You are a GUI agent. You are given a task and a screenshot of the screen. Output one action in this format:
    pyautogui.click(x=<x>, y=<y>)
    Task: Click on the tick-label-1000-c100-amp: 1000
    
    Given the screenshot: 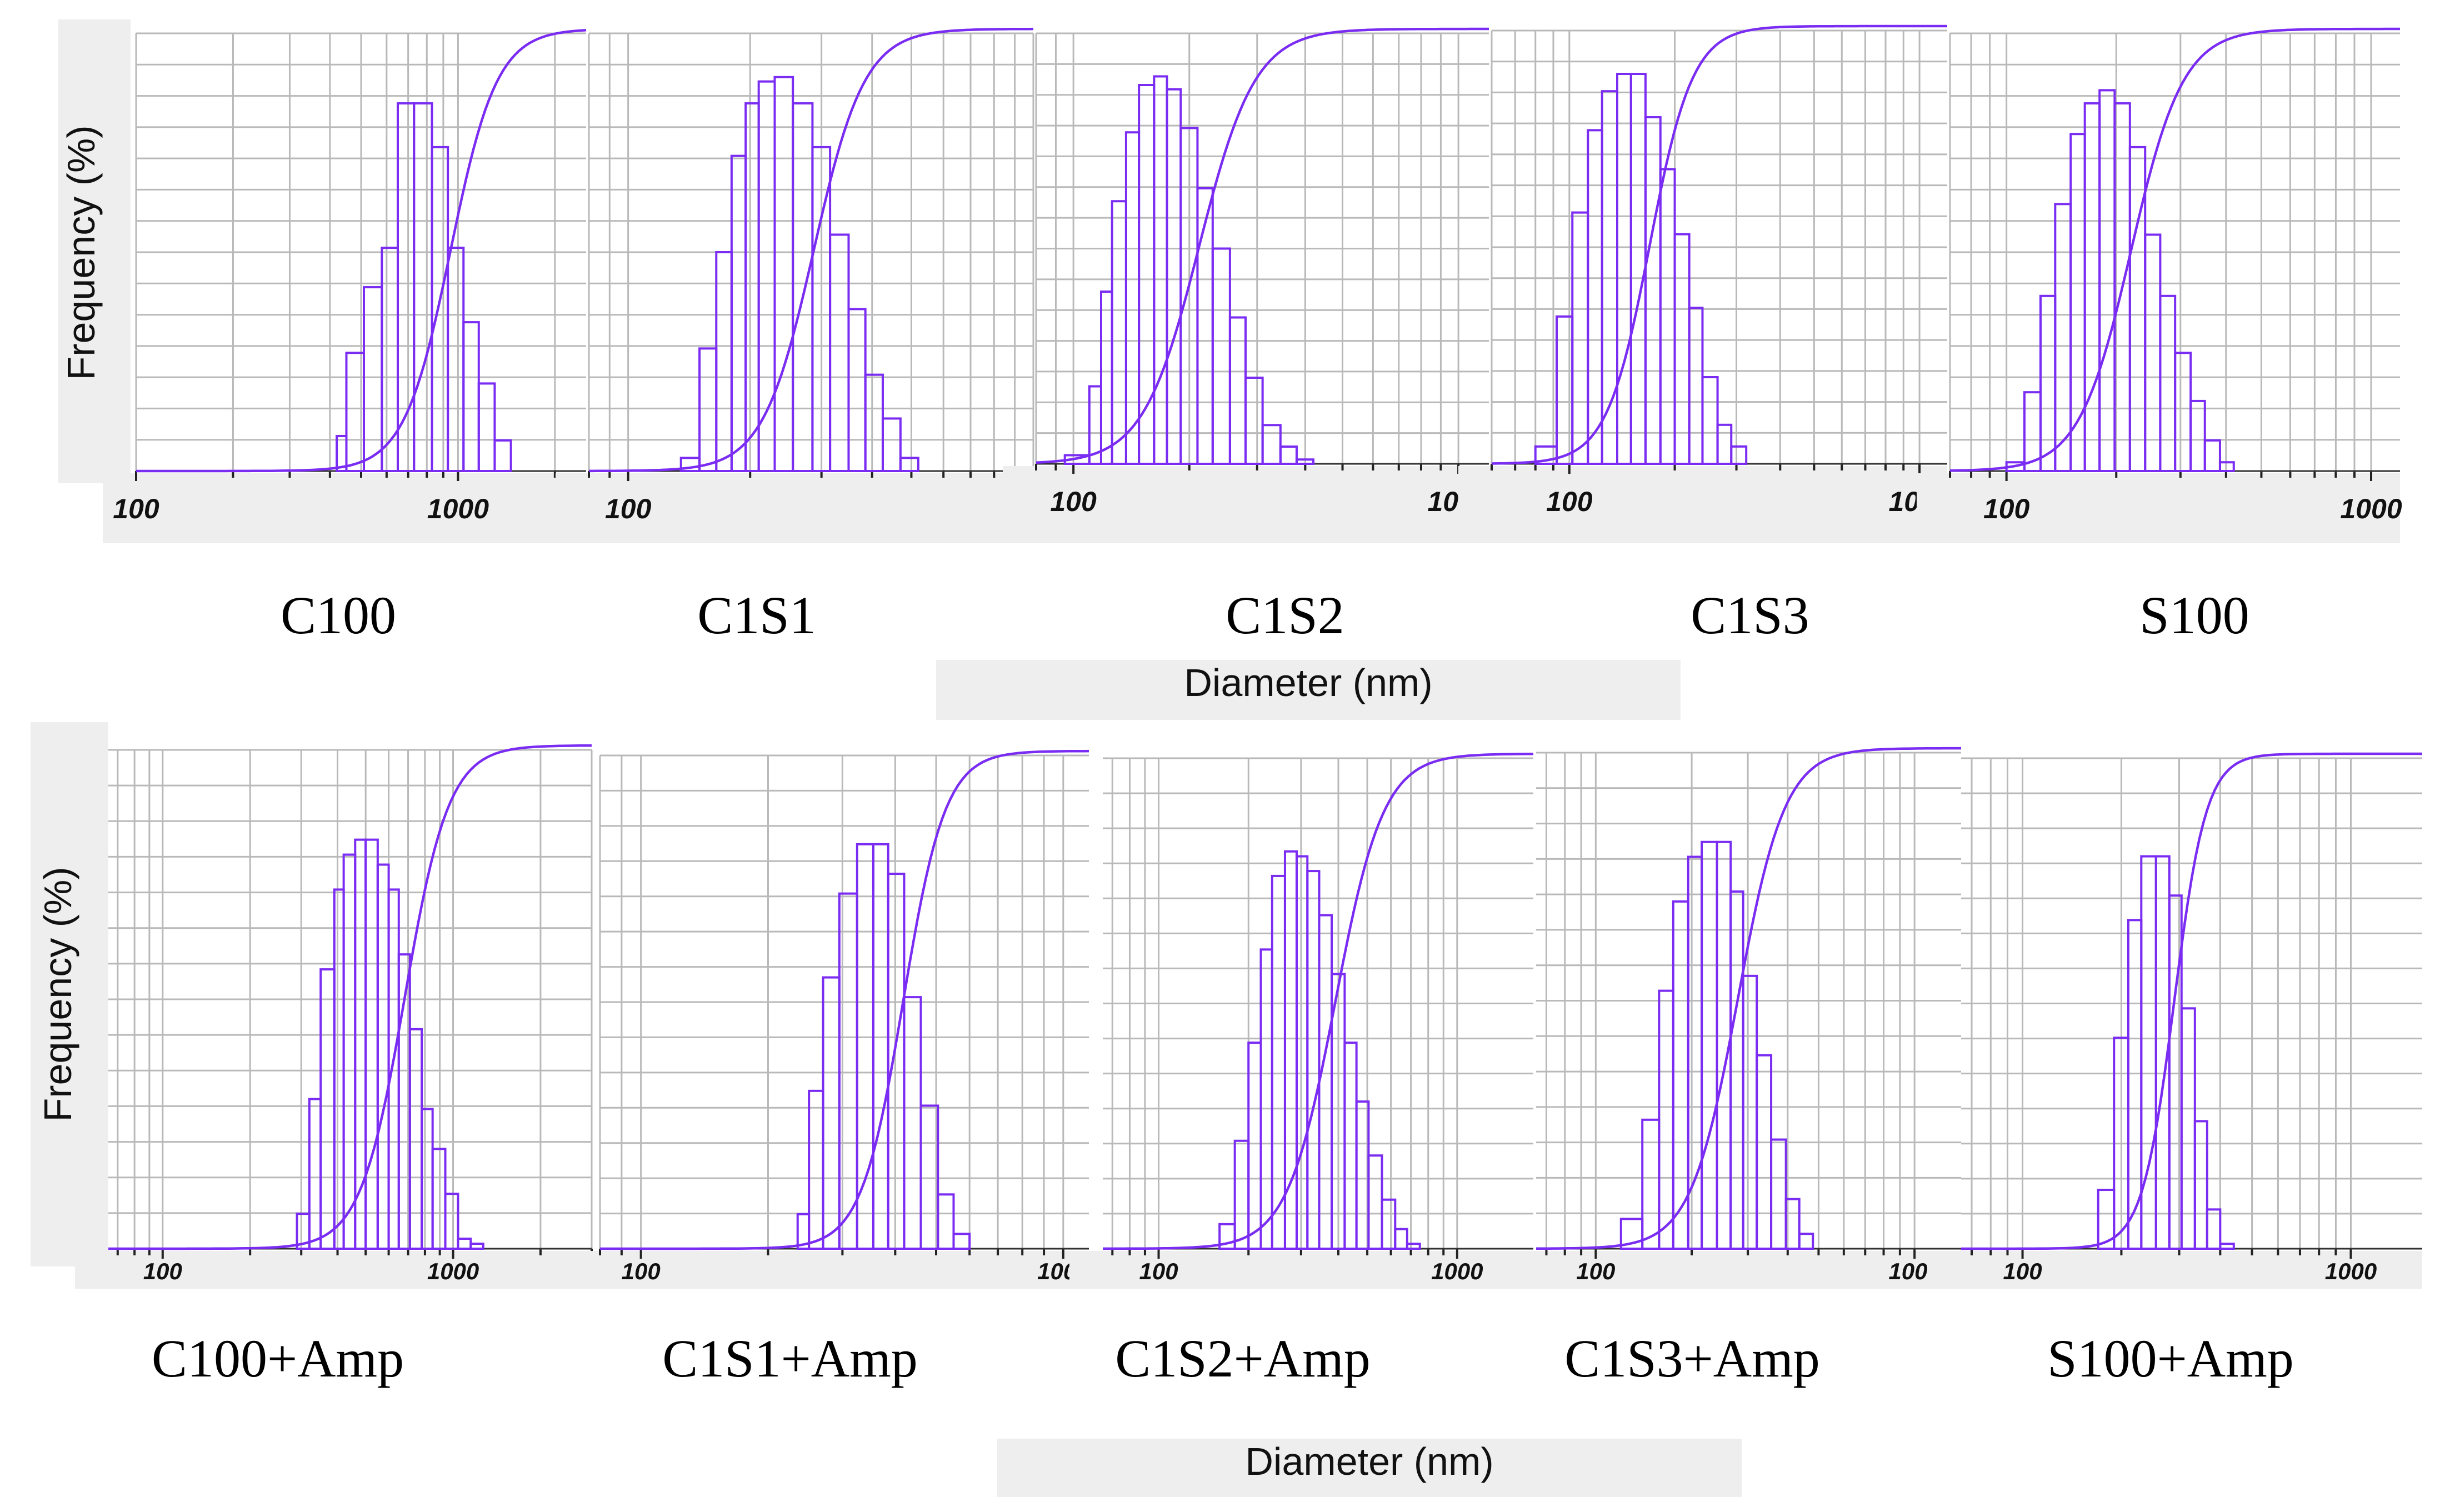 What is the action you would take?
    pyautogui.click(x=453, y=1271)
    